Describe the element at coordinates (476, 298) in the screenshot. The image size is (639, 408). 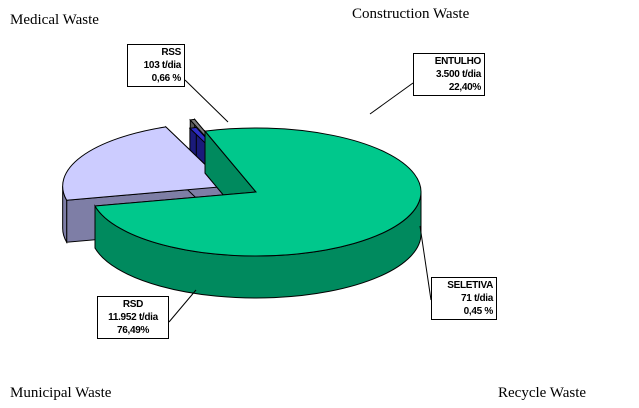
I see `data-label-seletiva-value: 71 t/dia` at that location.